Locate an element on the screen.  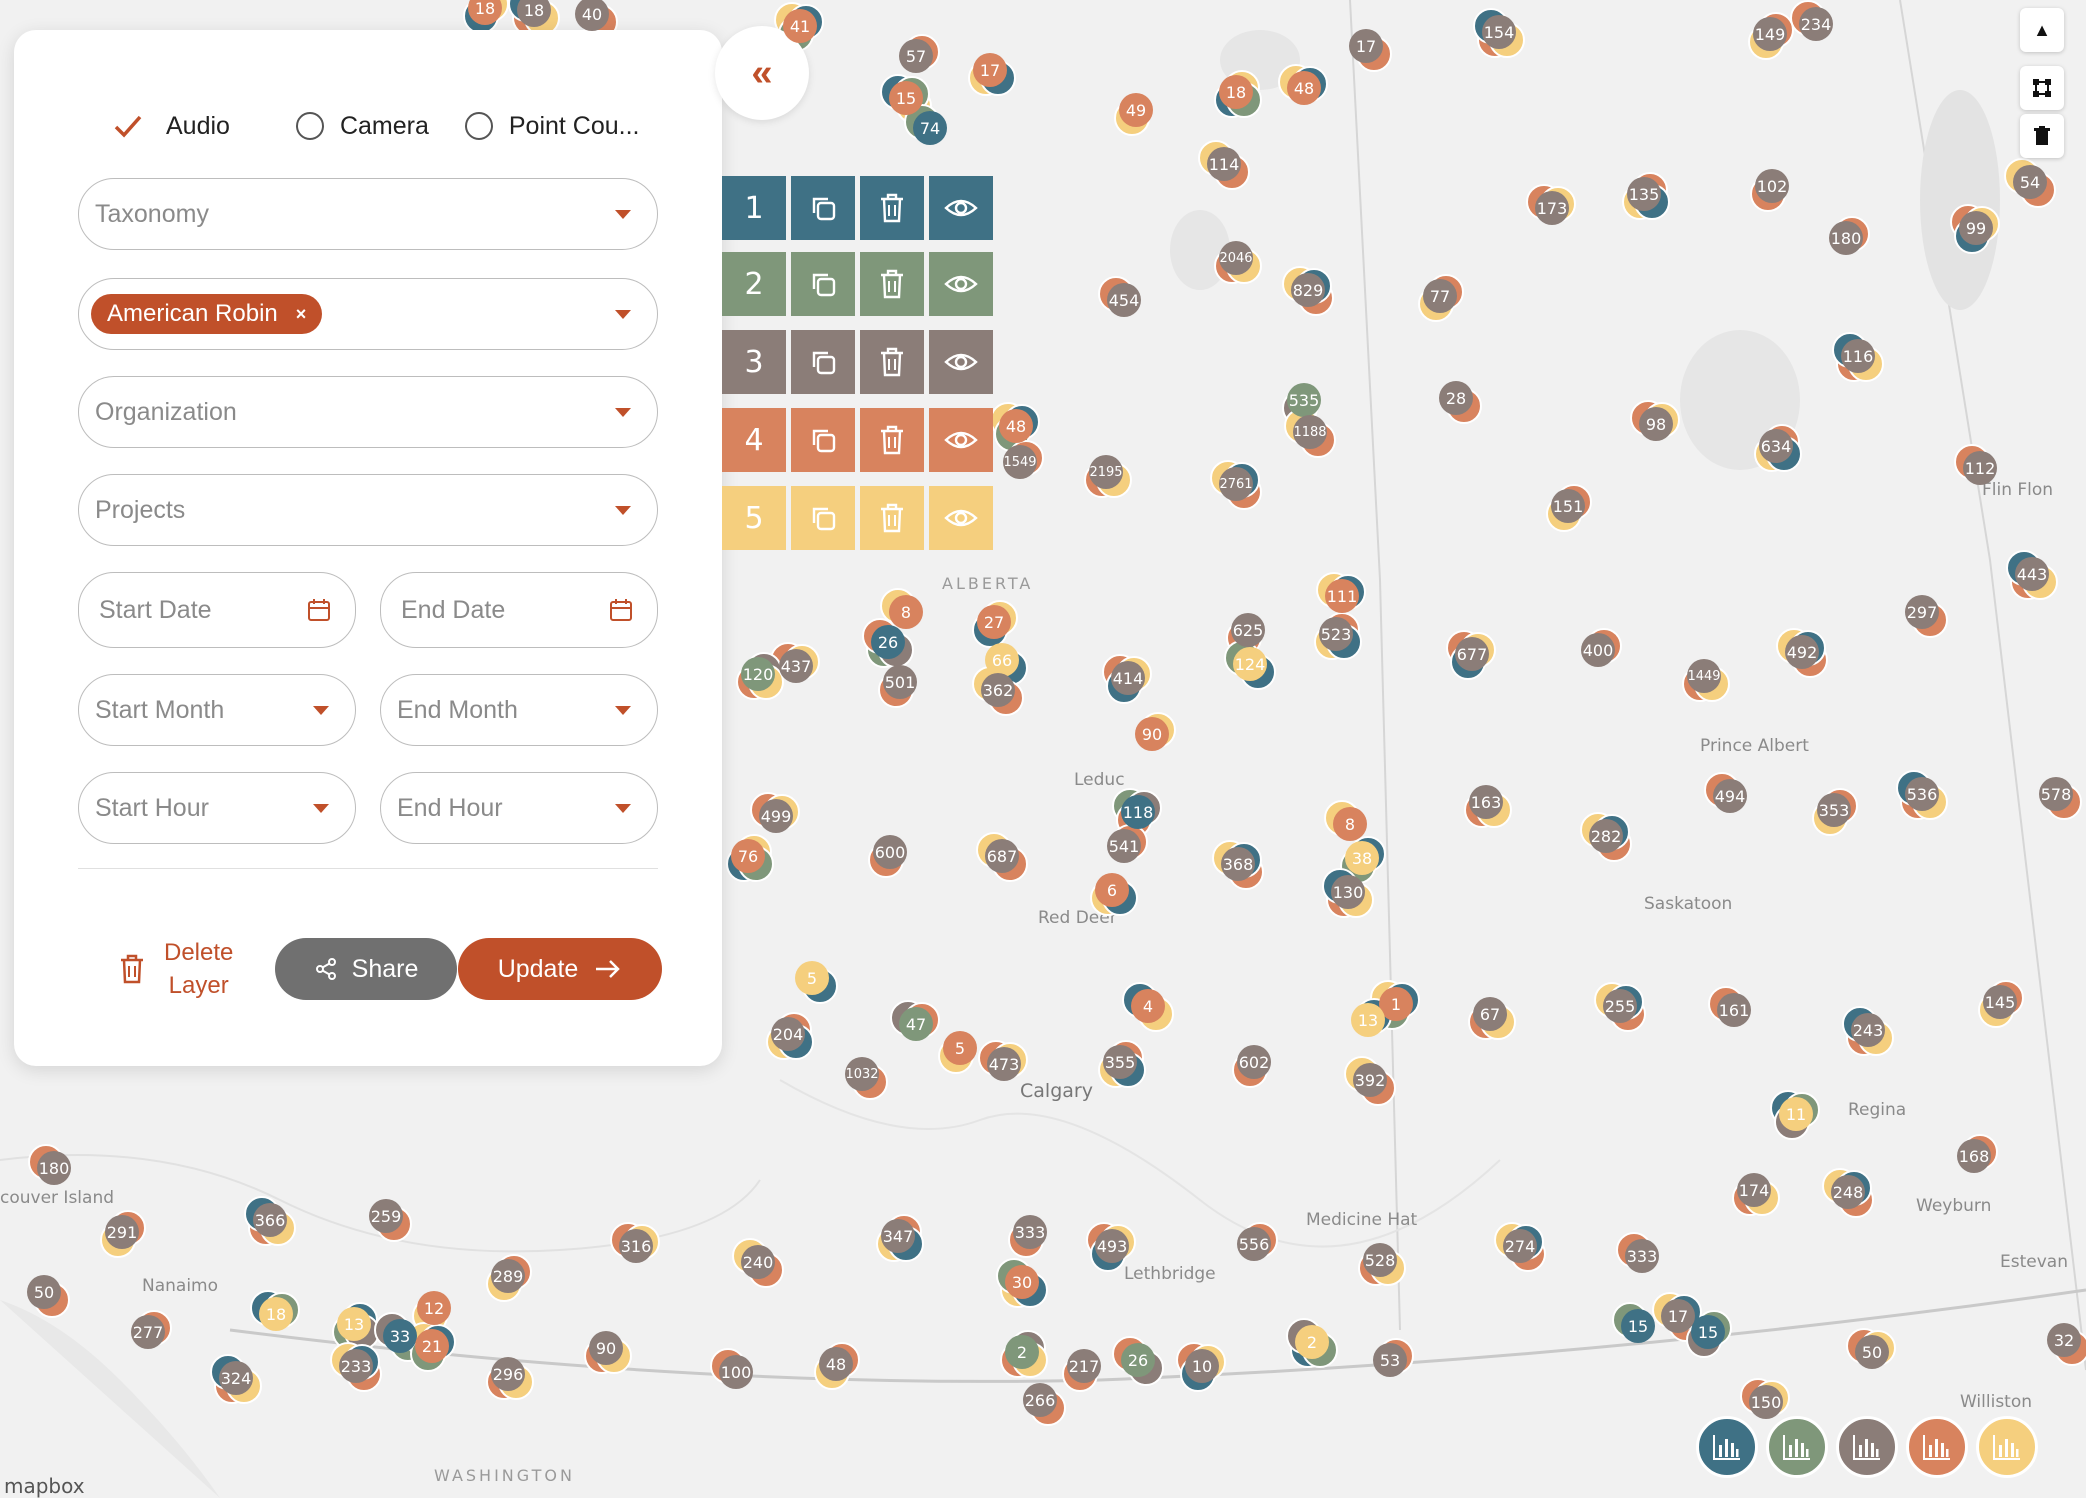
cluster-marker: 77 is located at coordinates (1440, 297).